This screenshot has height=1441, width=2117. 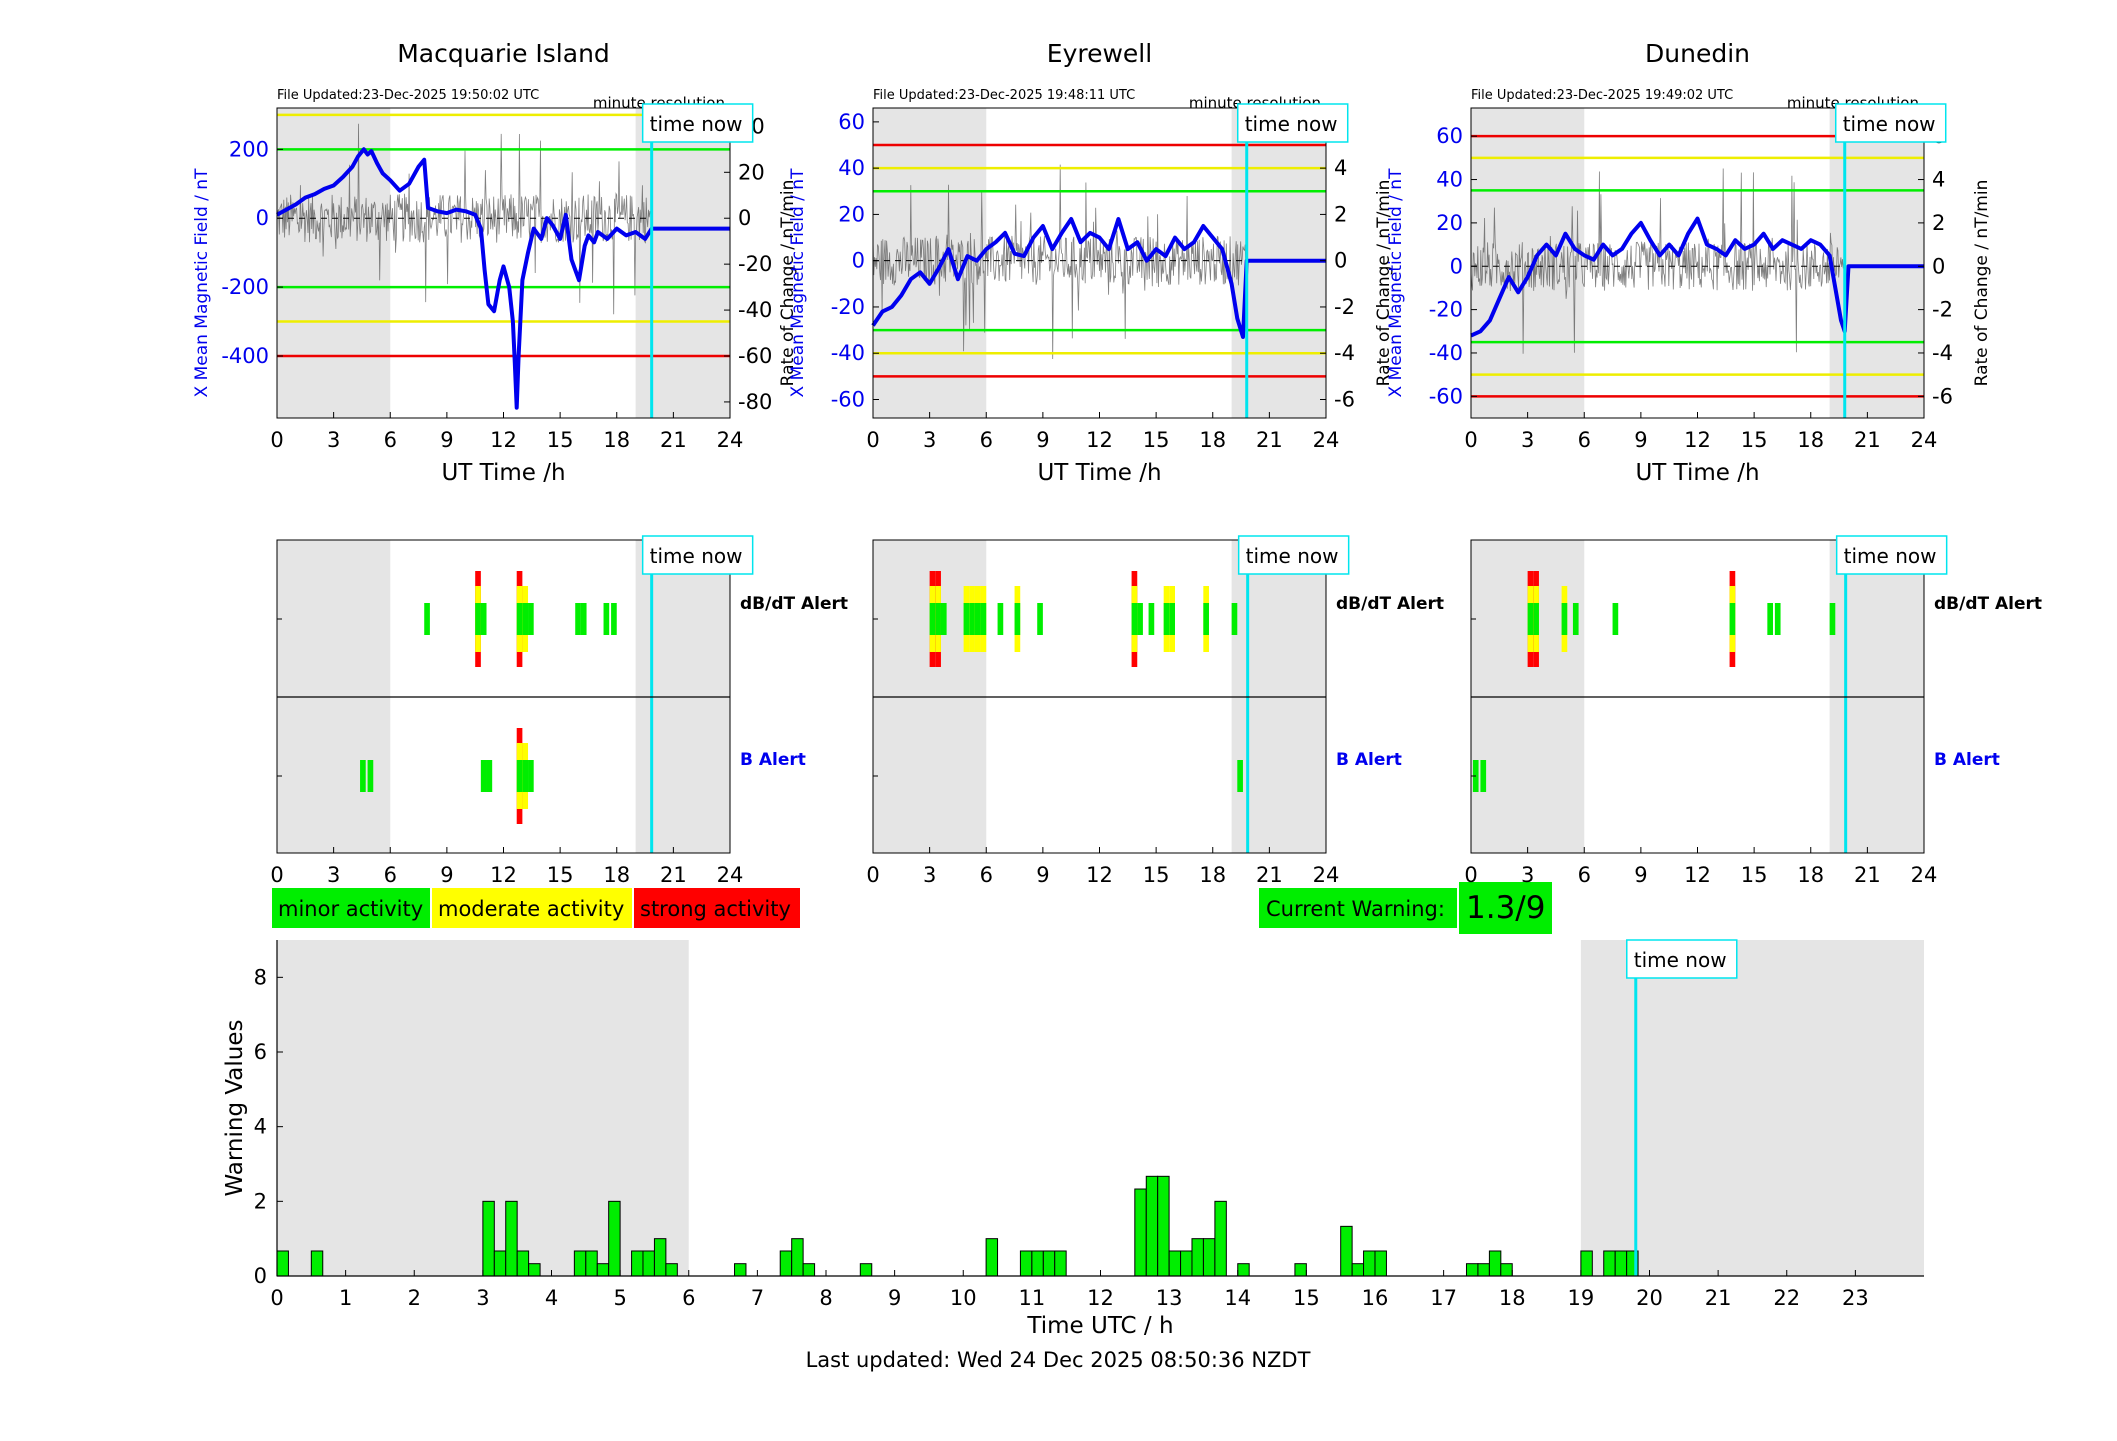 What do you see at coordinates (1988, 604) in the screenshot?
I see `dbdt-row-label: dB/dT Alert` at bounding box center [1988, 604].